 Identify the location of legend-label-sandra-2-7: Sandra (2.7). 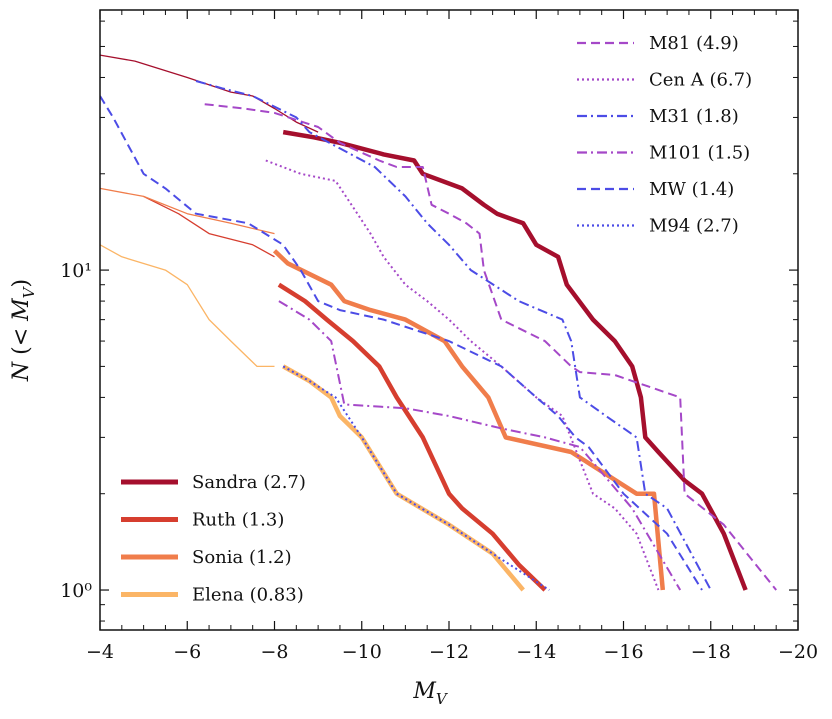
(249, 482).